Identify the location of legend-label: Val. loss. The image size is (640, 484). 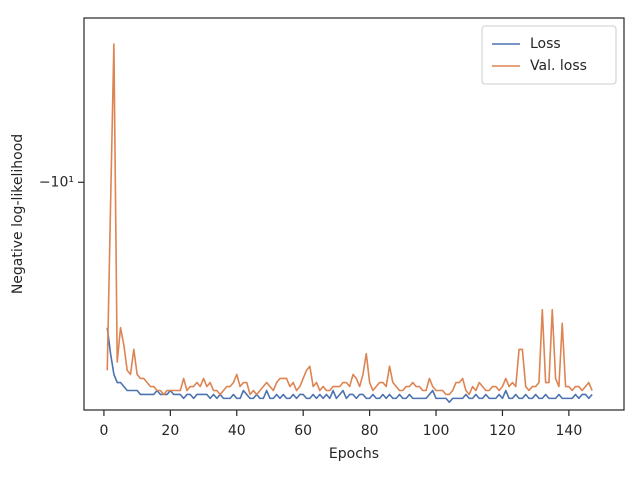
(558, 66).